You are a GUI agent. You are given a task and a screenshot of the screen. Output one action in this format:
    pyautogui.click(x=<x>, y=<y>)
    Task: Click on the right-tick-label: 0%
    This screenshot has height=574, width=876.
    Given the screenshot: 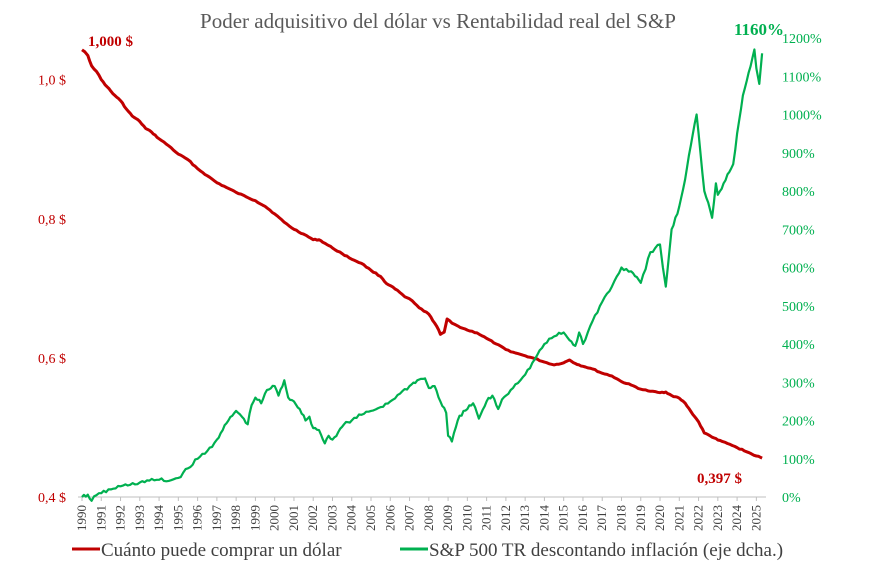 What is the action you would take?
    pyautogui.click(x=791, y=498)
    